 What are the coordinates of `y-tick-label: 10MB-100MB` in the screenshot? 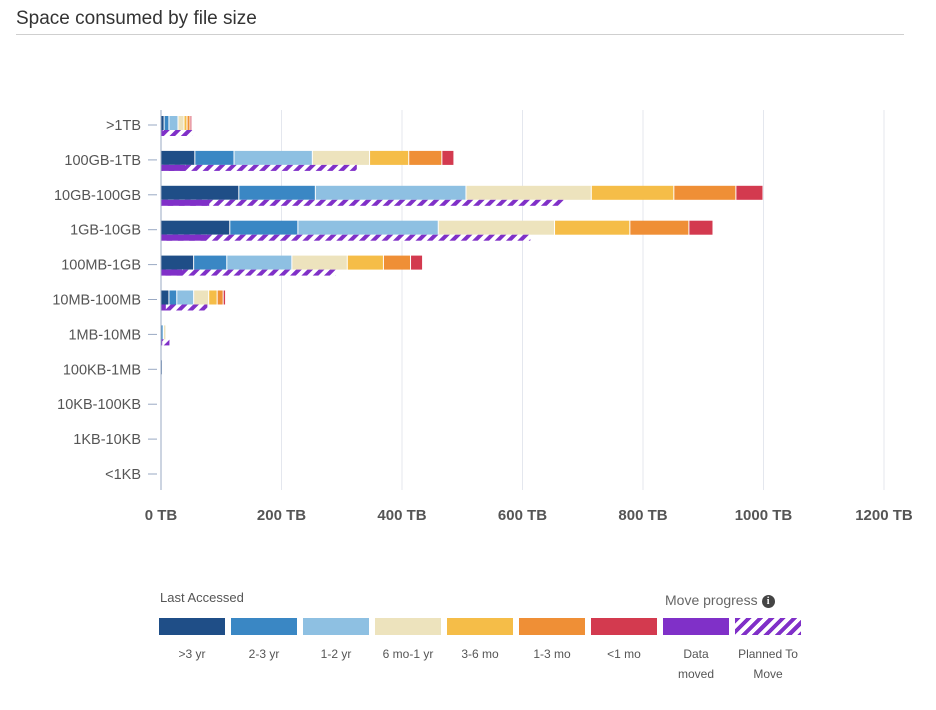 It's located at (96, 301).